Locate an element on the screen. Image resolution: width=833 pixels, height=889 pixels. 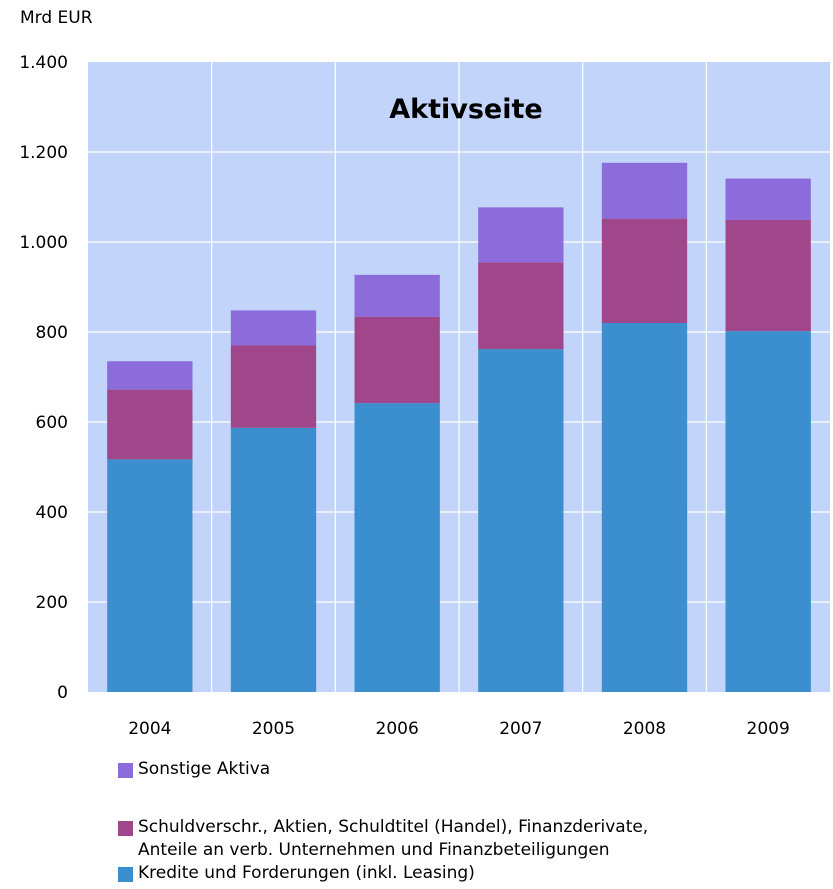
y-tick-label: 600 is located at coordinates (52, 423).